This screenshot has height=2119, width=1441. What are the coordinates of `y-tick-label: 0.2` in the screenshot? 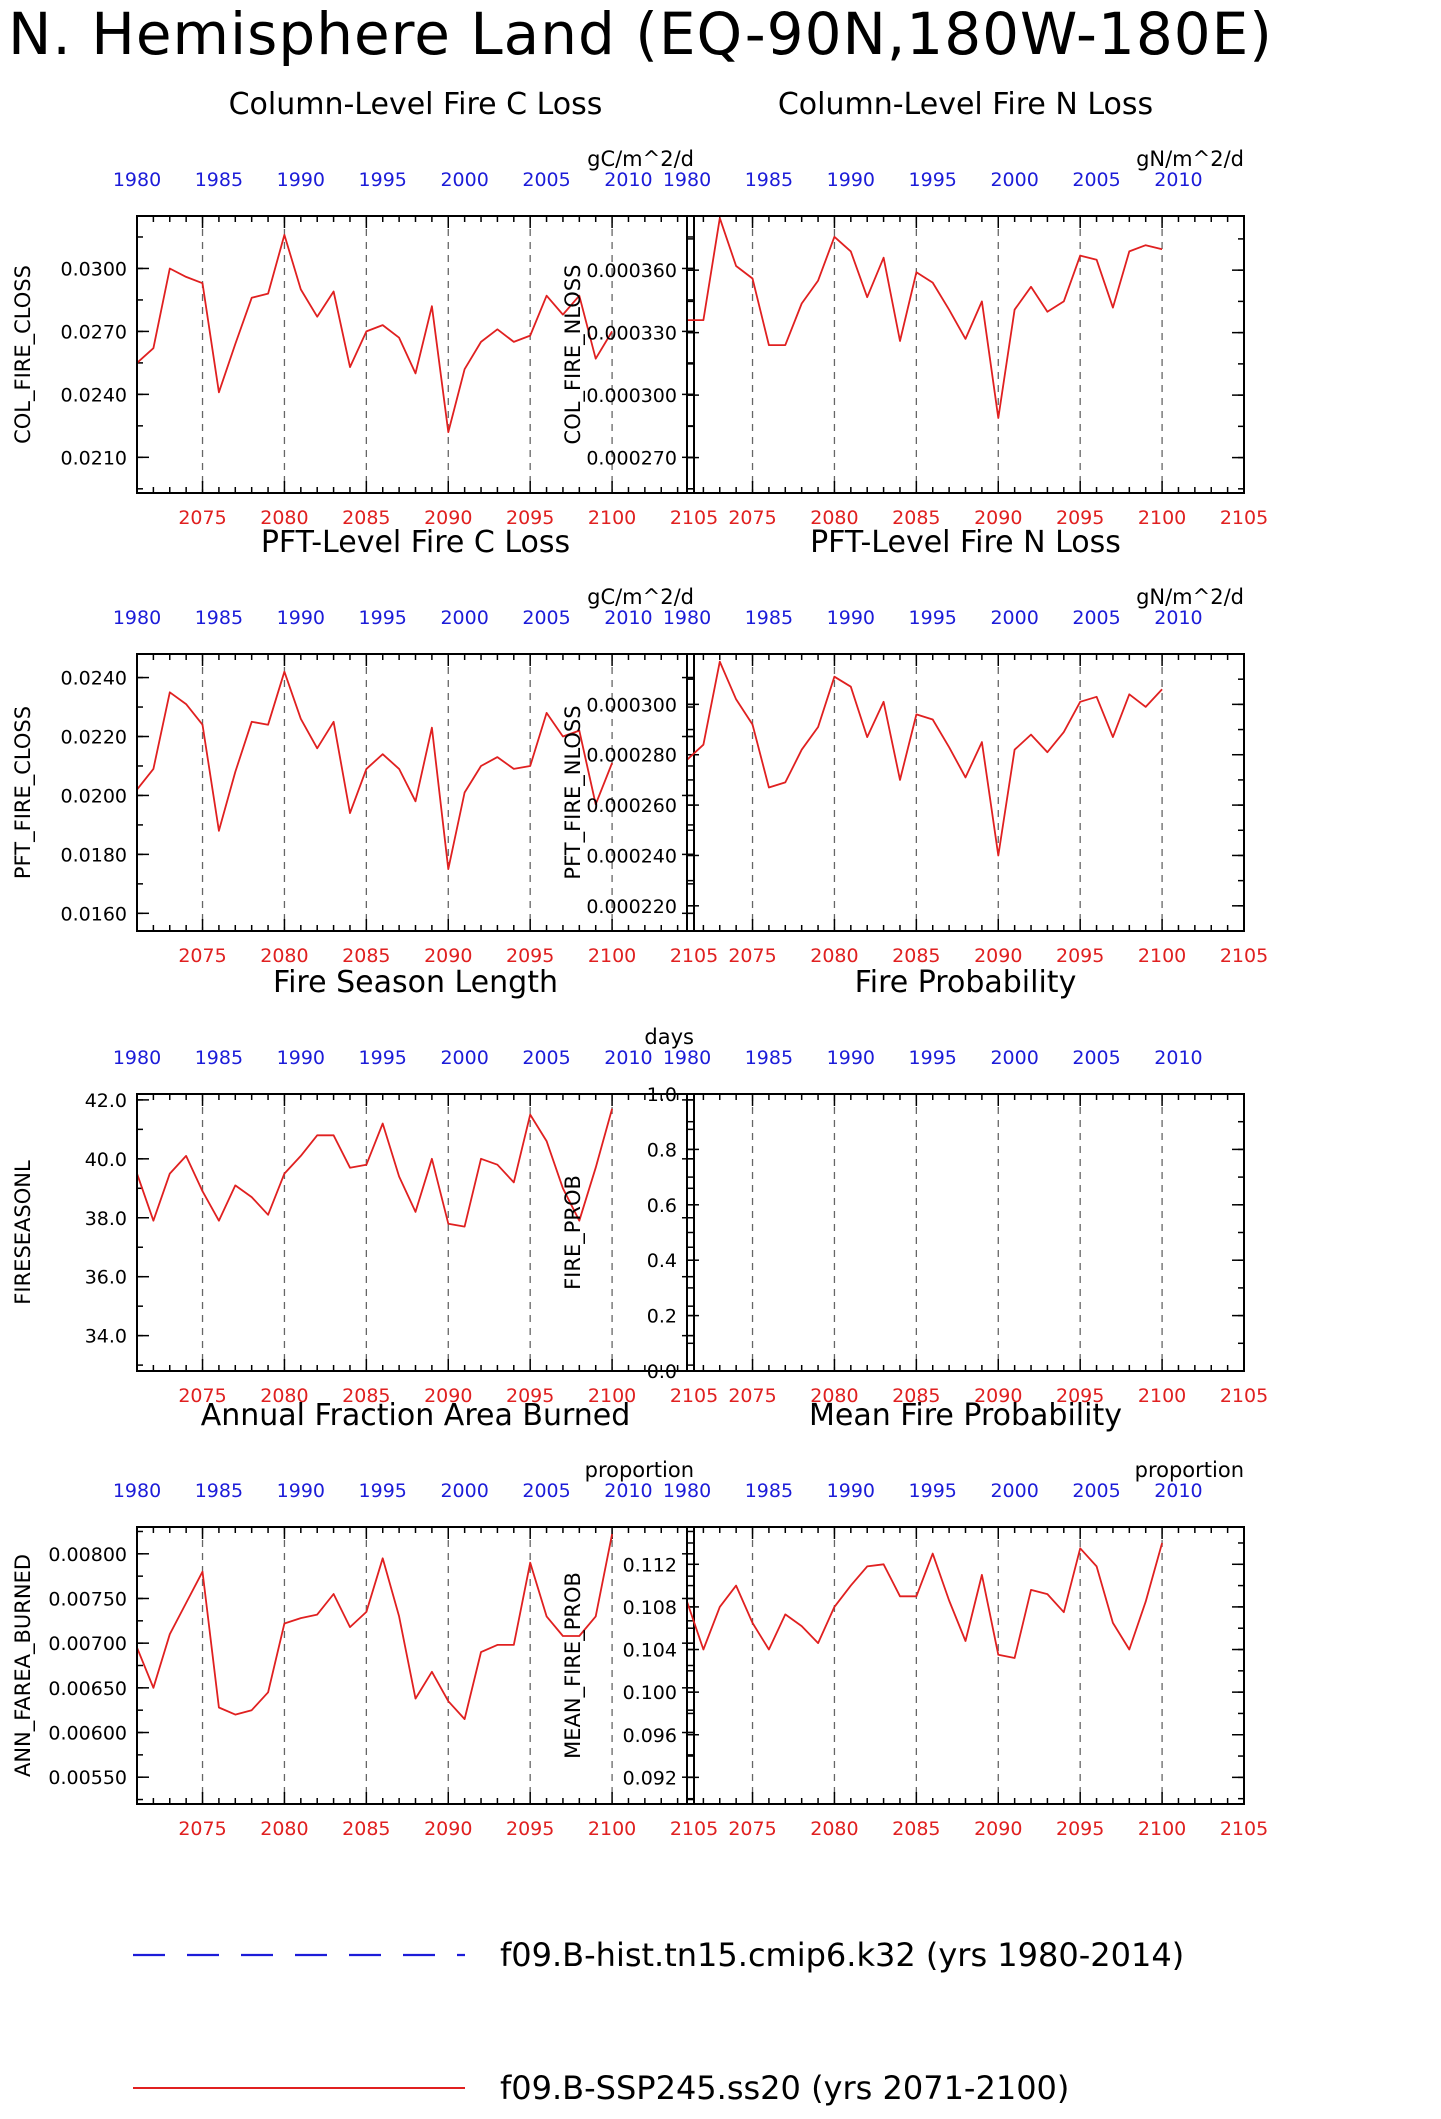 It's located at (662, 1317).